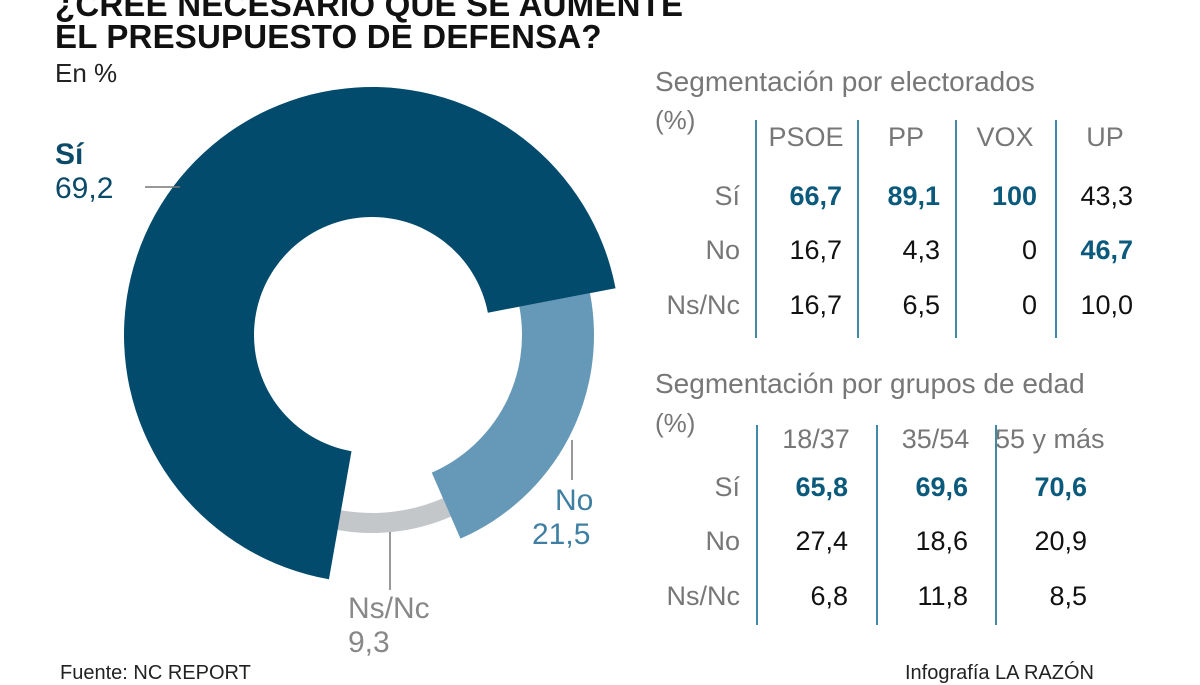 The height and width of the screenshot is (685, 1200). I want to click on footer-credit: Infografía LA RAZÓN, so click(999, 673).